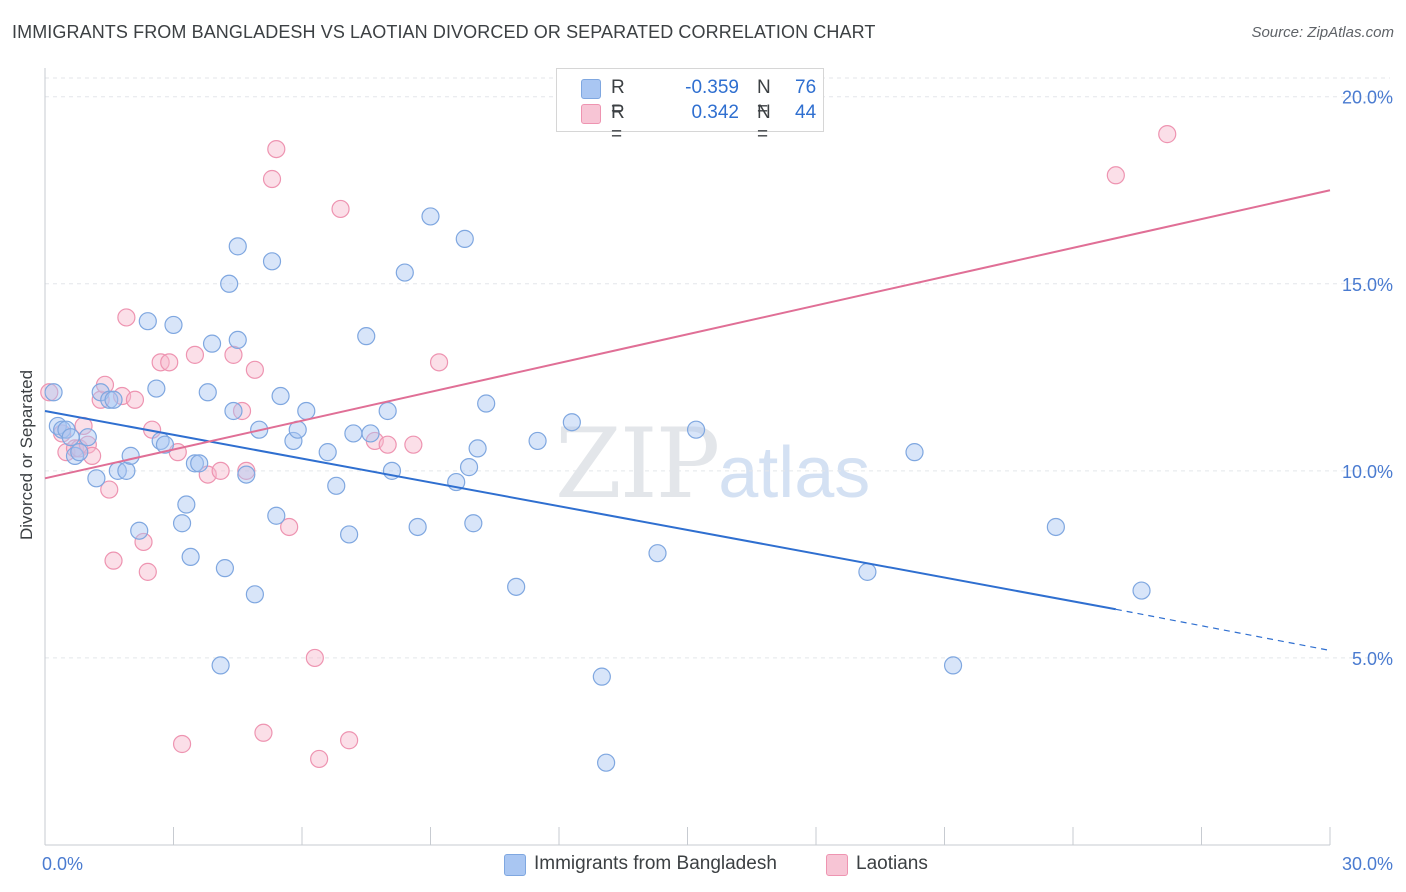 This screenshot has height=892, width=1406. I want to click on legend-r-value: 0.342, so click(715, 112).